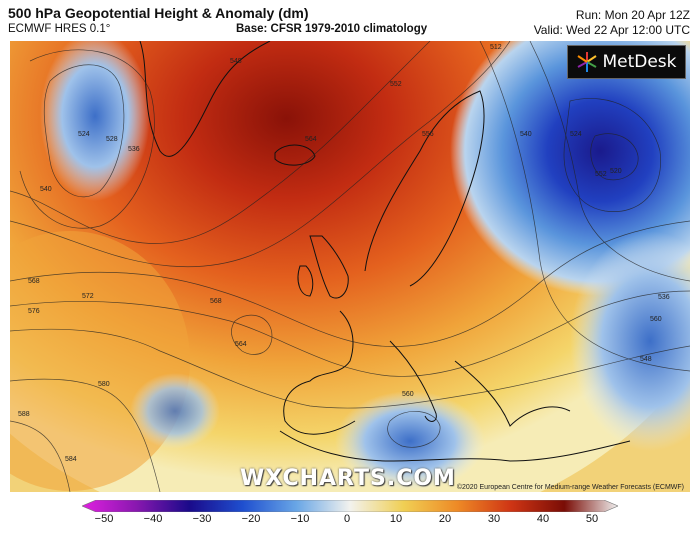 This screenshot has width=700, height=536. I want to click on iceland-coast, so click(295, 155).